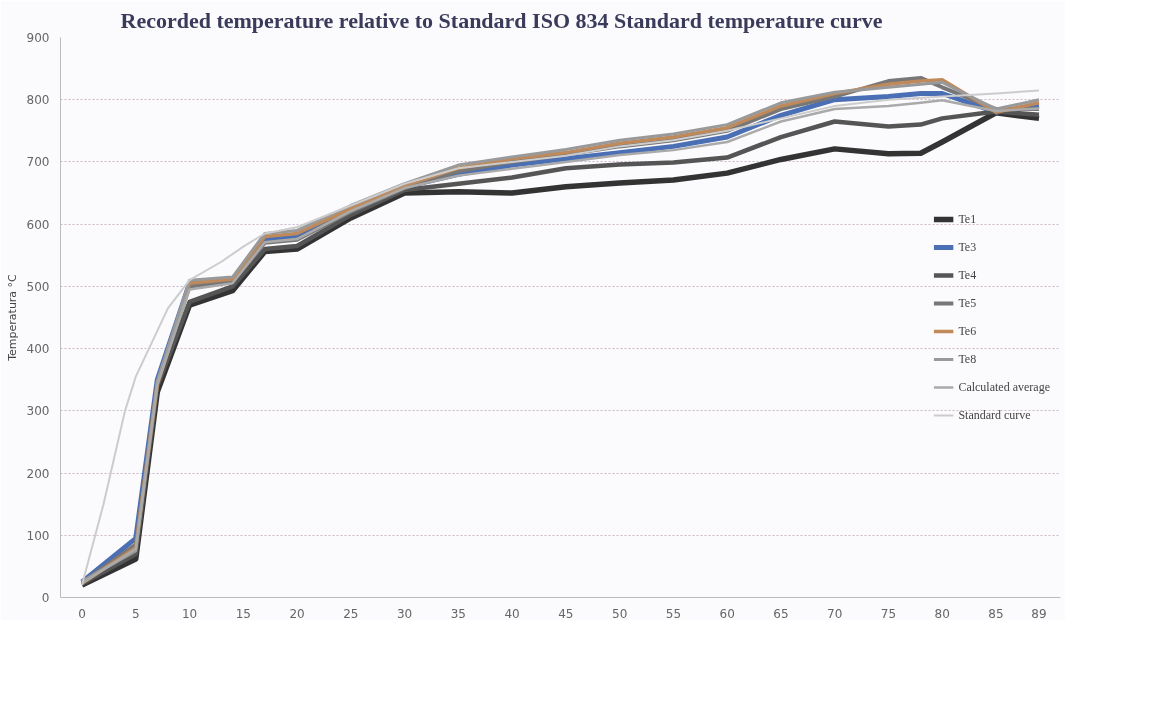  I want to click on y-tick-label: 200, so click(38, 473).